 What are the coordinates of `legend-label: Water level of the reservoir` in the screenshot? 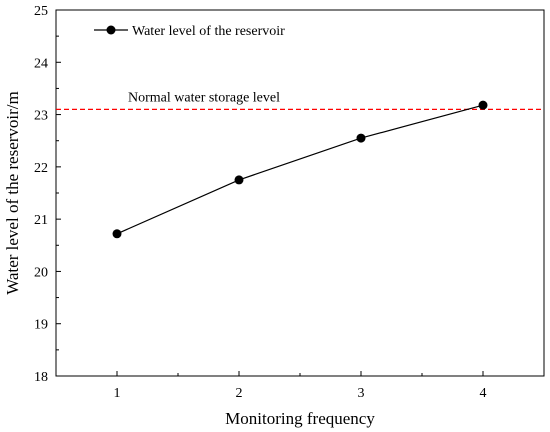 It's located at (208, 31).